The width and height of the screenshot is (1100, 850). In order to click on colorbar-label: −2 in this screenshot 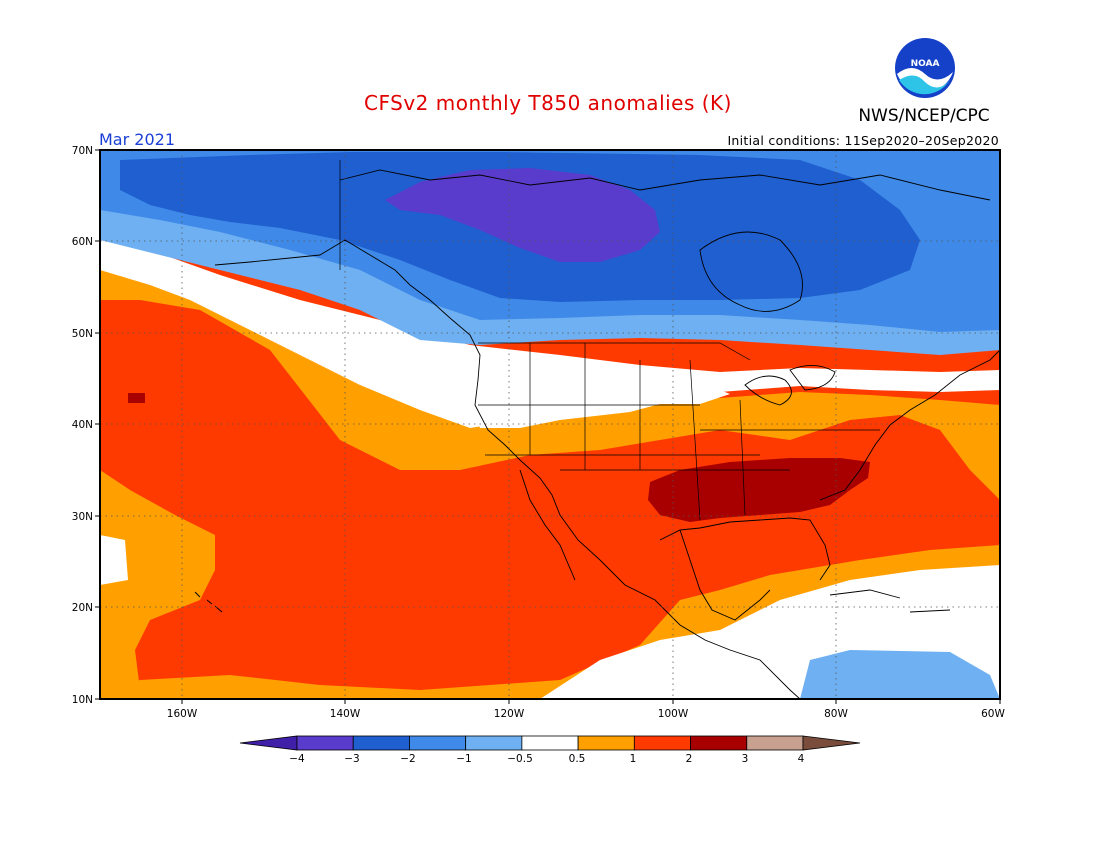, I will do `click(407, 759)`.